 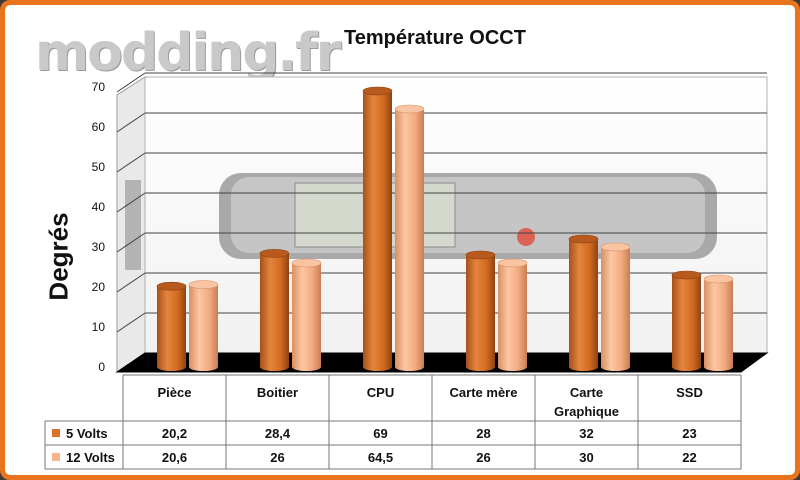 I want to click on x-tick-label: Boitier, so click(x=277, y=392).